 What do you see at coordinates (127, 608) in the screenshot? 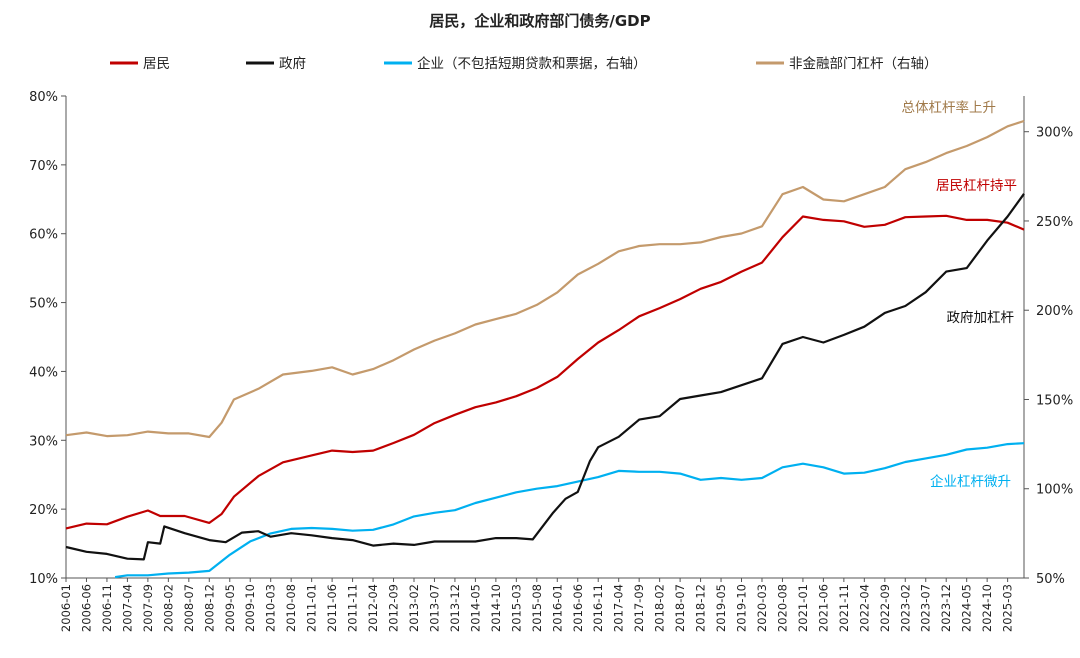
I see `x-tick-label: 2007-04` at bounding box center [127, 608].